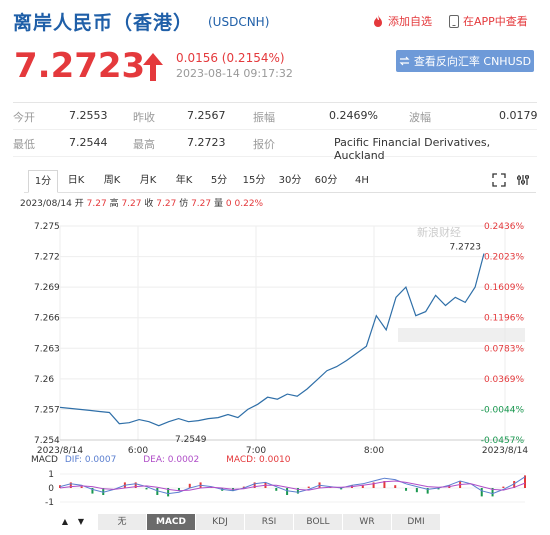 The width and height of the screenshot is (550, 535). I want to click on scroll-right-button: ▼, so click(81, 521).